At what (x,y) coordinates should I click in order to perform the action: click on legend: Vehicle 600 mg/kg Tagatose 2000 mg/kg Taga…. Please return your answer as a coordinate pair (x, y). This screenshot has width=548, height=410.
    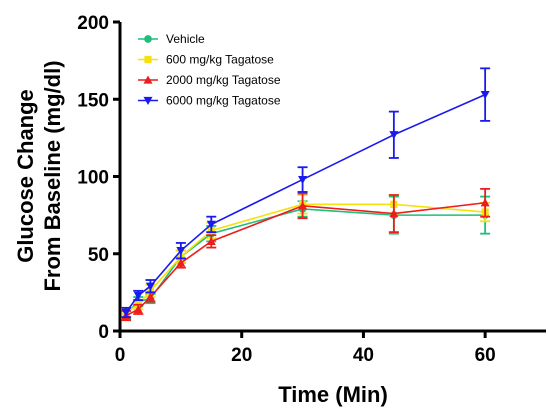
    Looking at the image, I should click on (209, 70).